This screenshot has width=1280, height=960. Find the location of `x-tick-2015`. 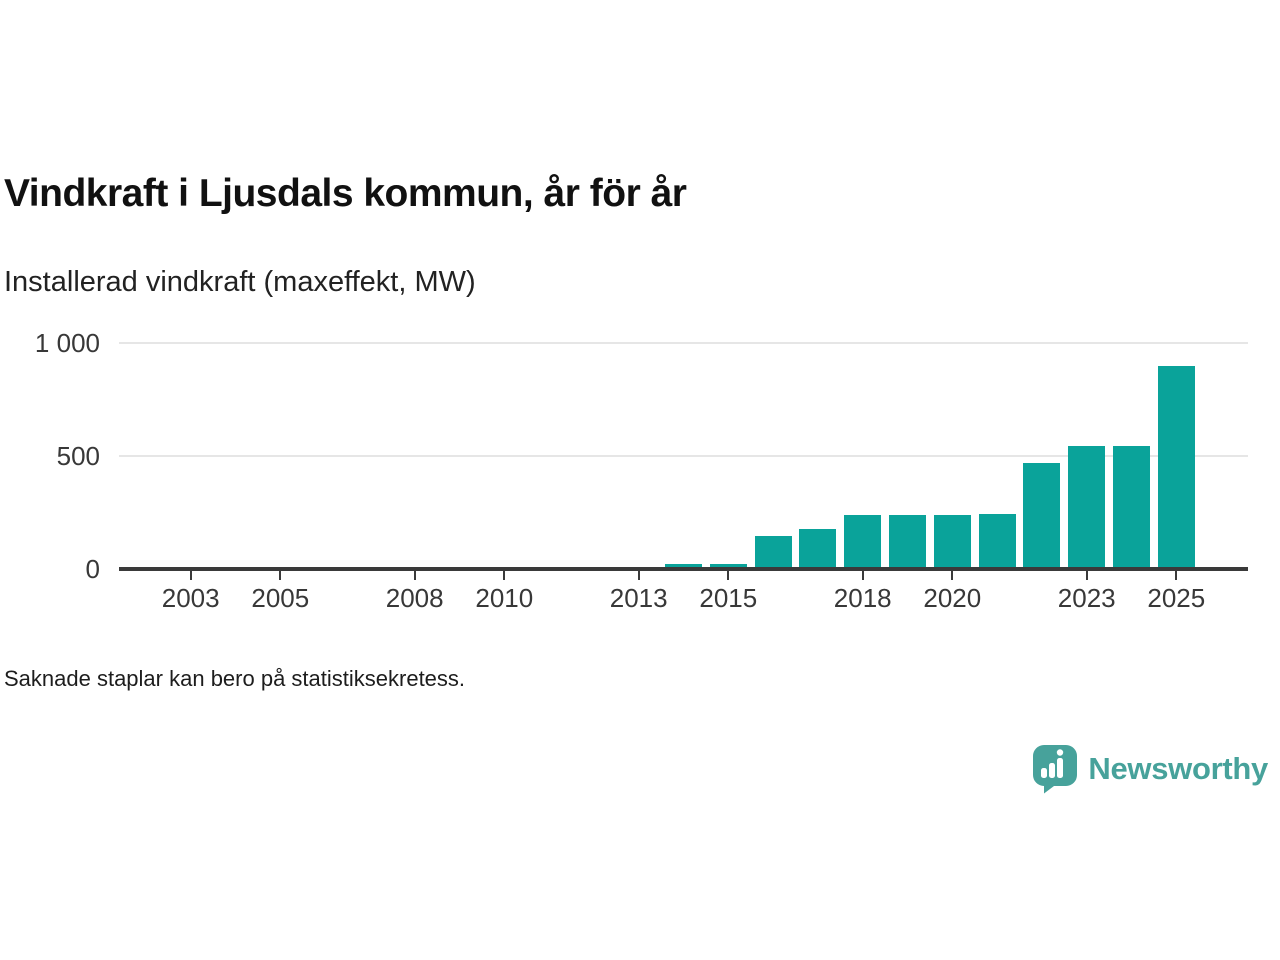

x-tick-2015 is located at coordinates (728, 575).